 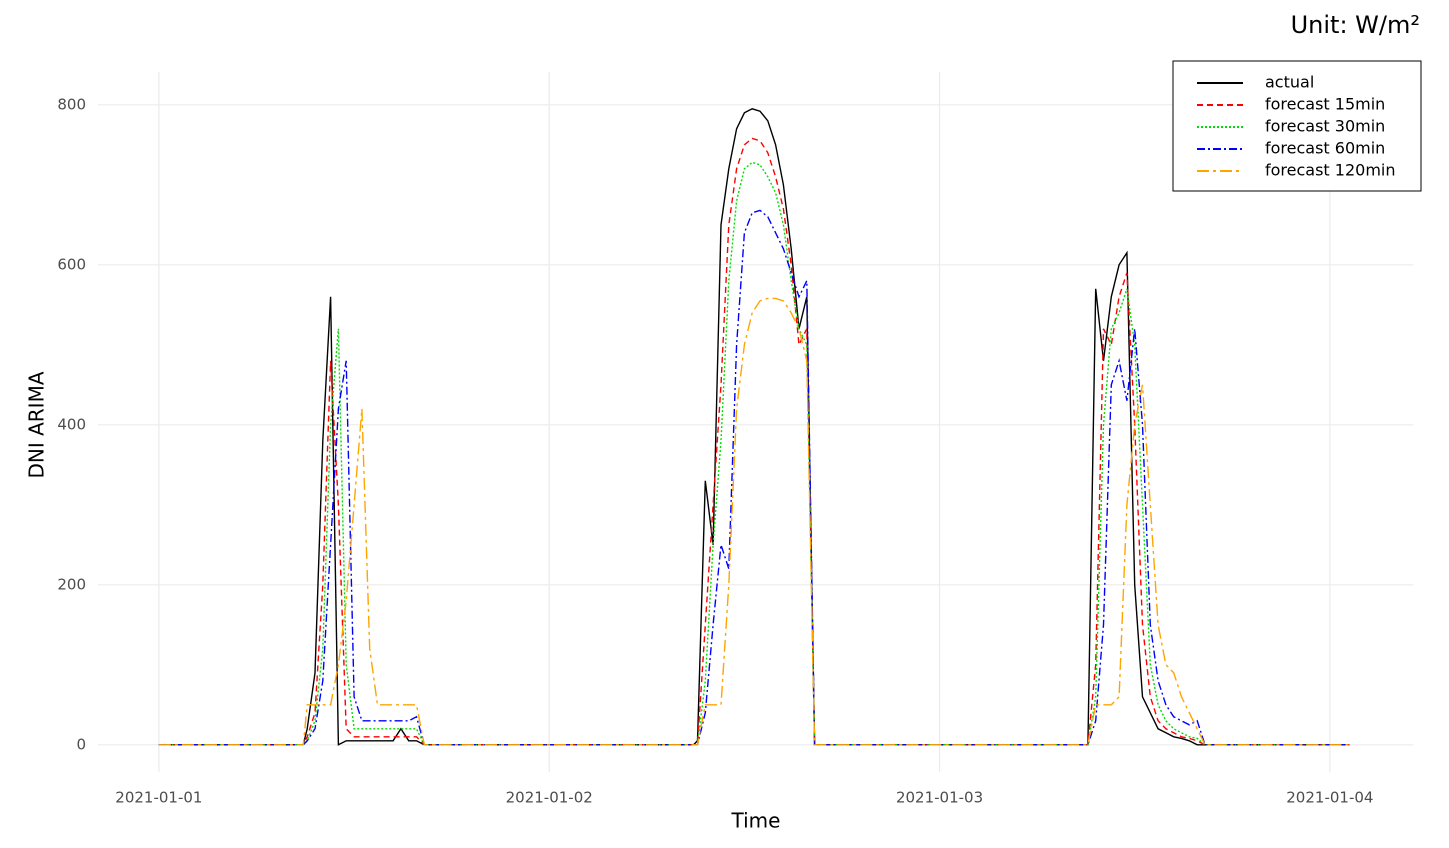 I want to click on legend-label: forecast 15min, so click(x=1325, y=104).